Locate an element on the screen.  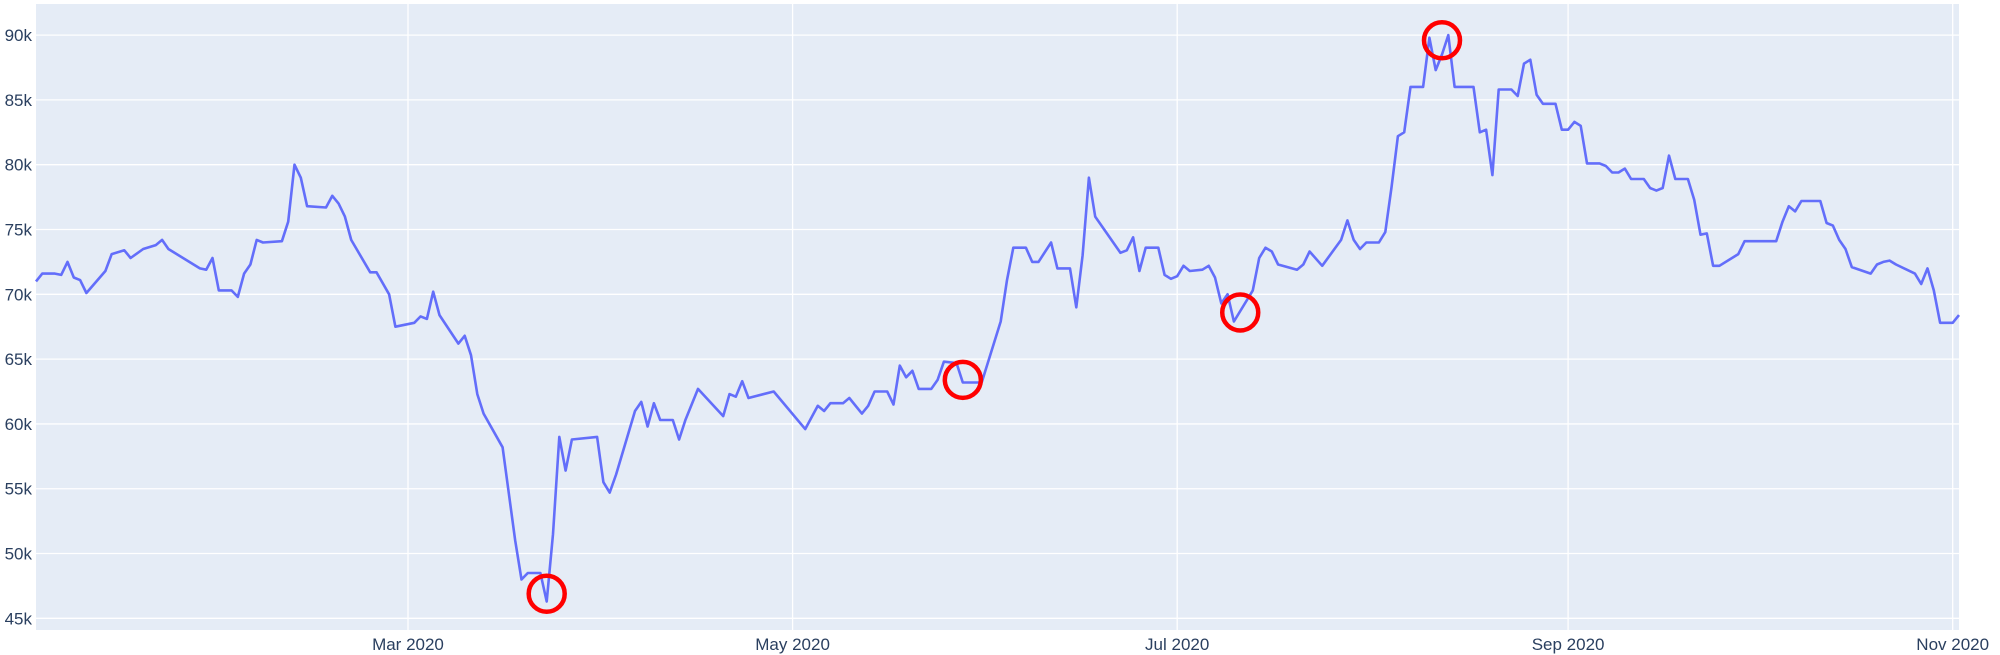
x-tick-label: Jul 2020 is located at coordinates (1177, 644).